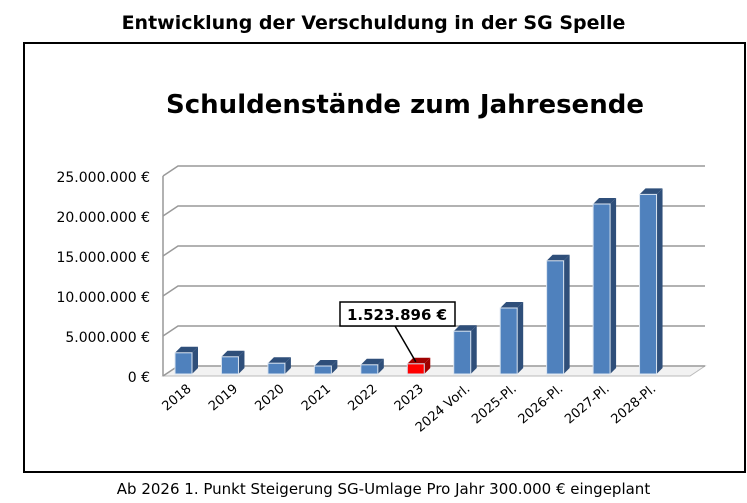  Describe the element at coordinates (541, 405) in the screenshot. I see `x-tick-label: 2026-Pl.` at that location.